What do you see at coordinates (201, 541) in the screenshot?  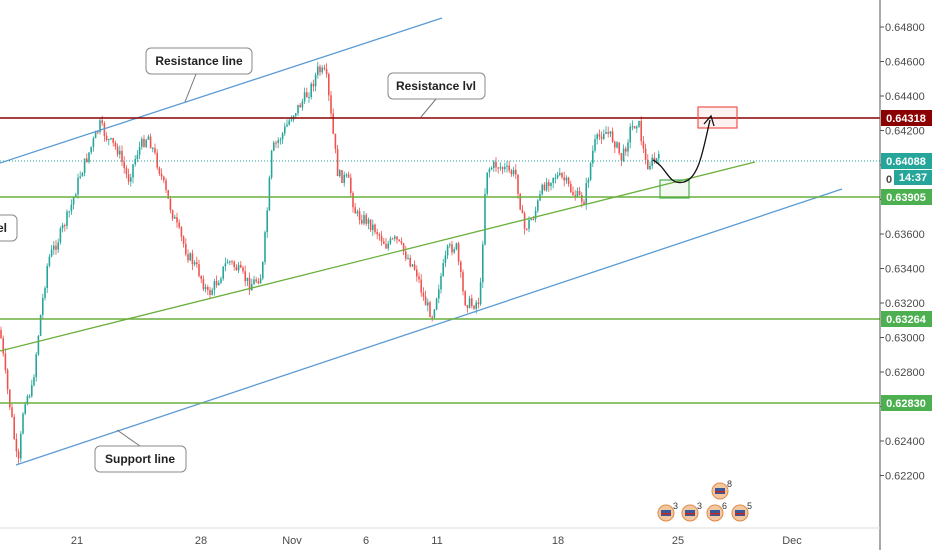 I see `time-tick-label: 28` at bounding box center [201, 541].